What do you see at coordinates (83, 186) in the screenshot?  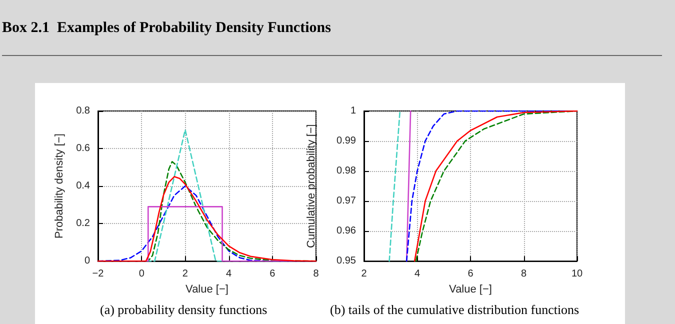 I see `y-tick-label: 0.4` at bounding box center [83, 186].